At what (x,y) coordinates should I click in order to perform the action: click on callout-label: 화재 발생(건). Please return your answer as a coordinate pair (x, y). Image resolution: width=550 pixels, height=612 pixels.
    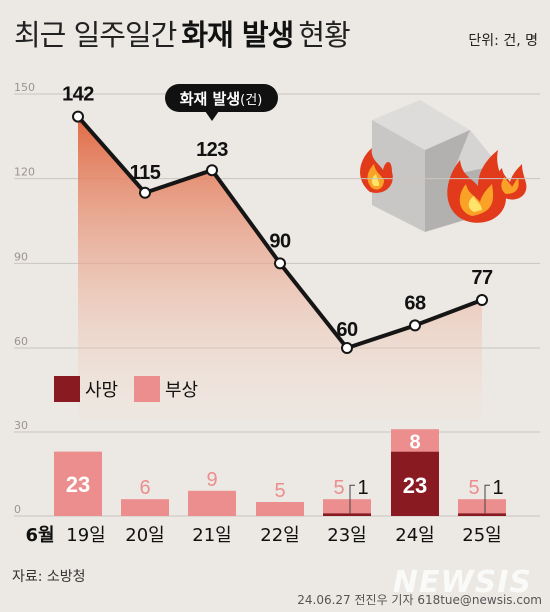
    Looking at the image, I should click on (221, 99).